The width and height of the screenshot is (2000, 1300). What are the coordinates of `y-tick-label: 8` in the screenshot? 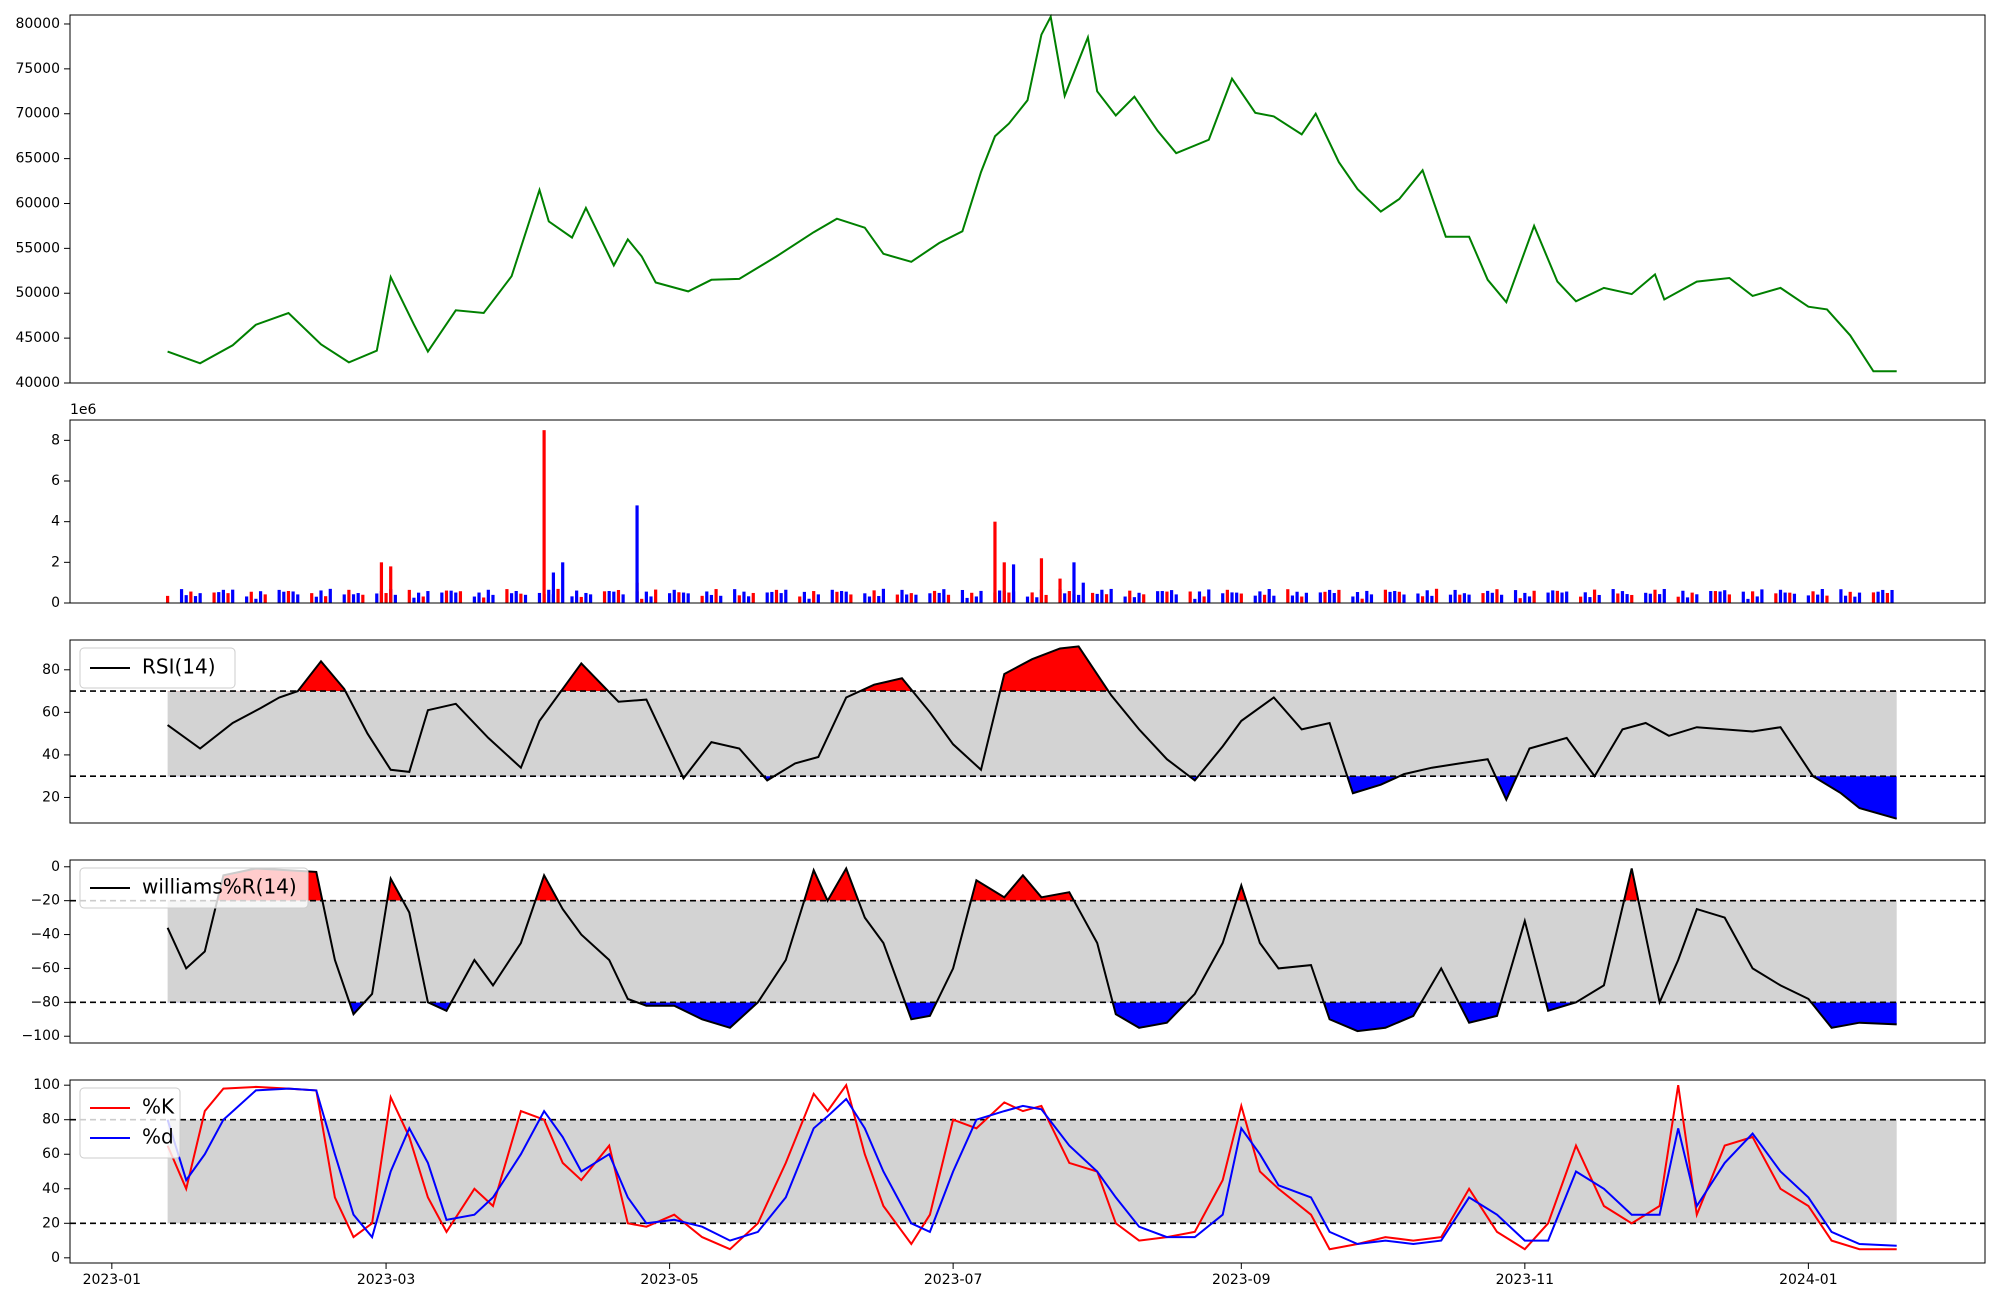 It's located at (55, 440).